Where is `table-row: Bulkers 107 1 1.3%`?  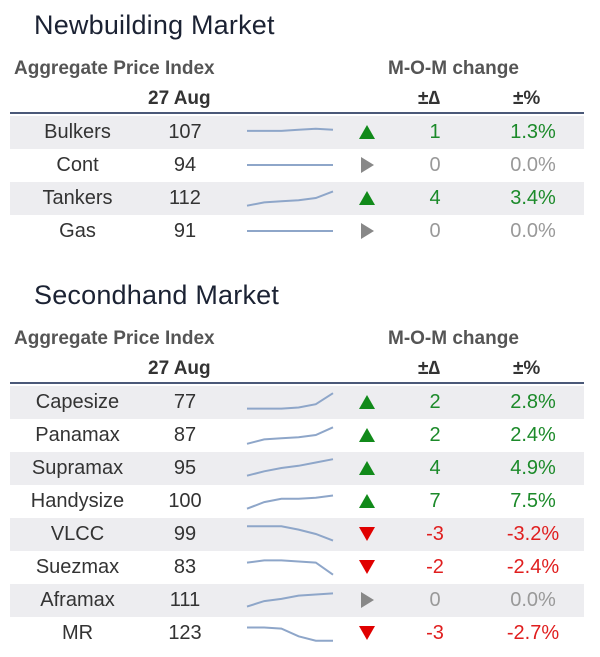
table-row: Bulkers 107 1 1.3% is located at coordinates (297, 132).